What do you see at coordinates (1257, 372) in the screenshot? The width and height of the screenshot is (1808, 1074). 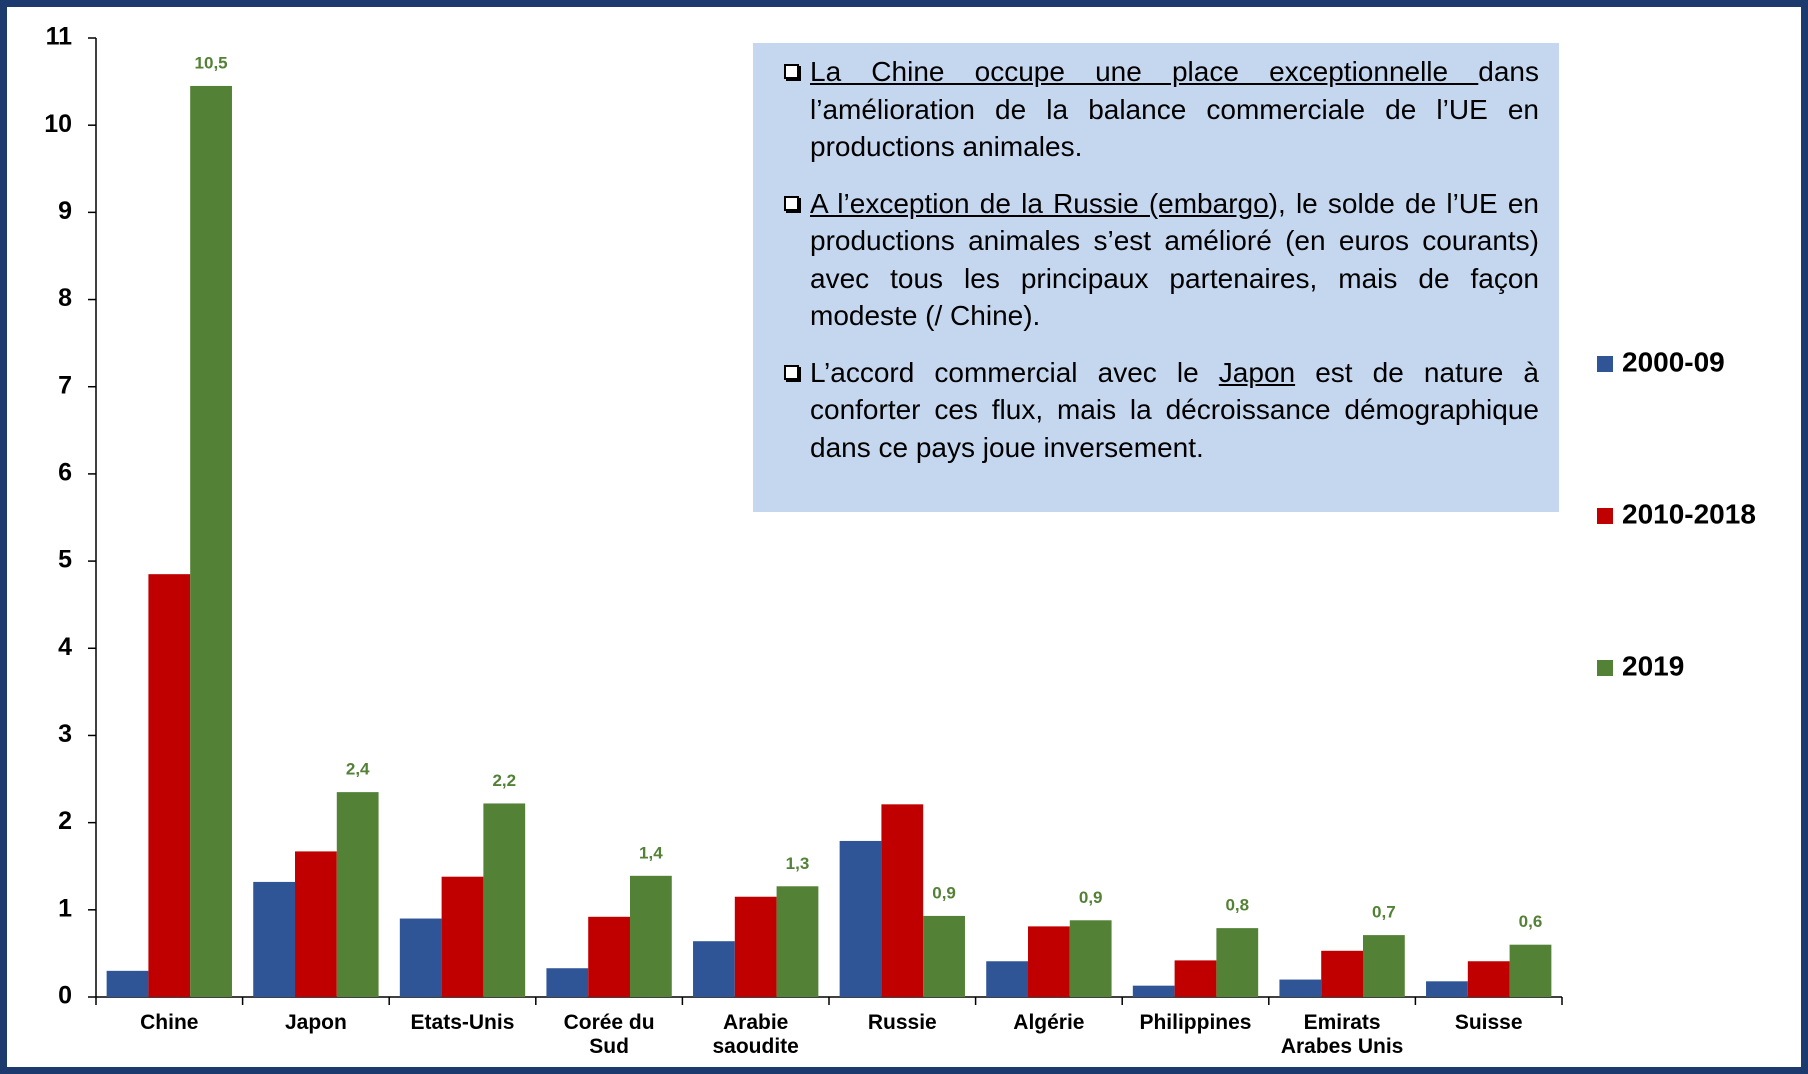 I see `note-text: Japon` at bounding box center [1257, 372].